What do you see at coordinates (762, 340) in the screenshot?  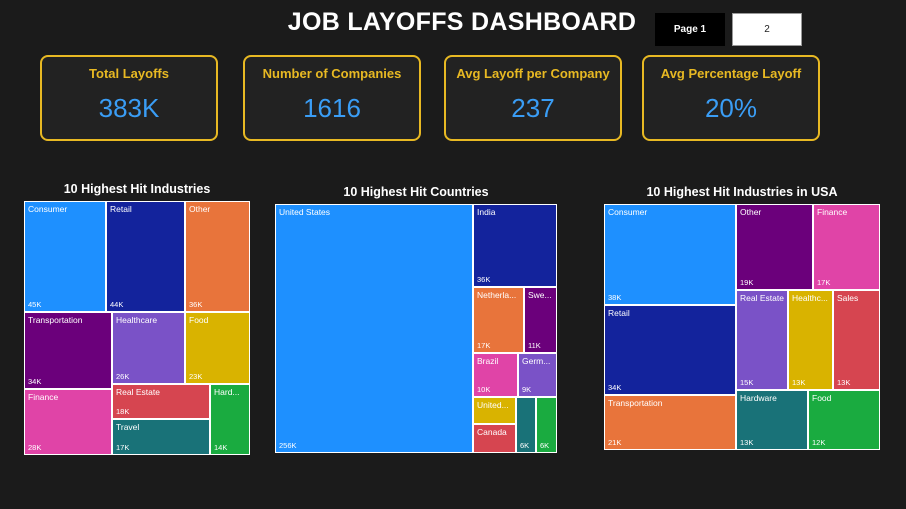 I see `treemap-tile: Real Estate 15K` at bounding box center [762, 340].